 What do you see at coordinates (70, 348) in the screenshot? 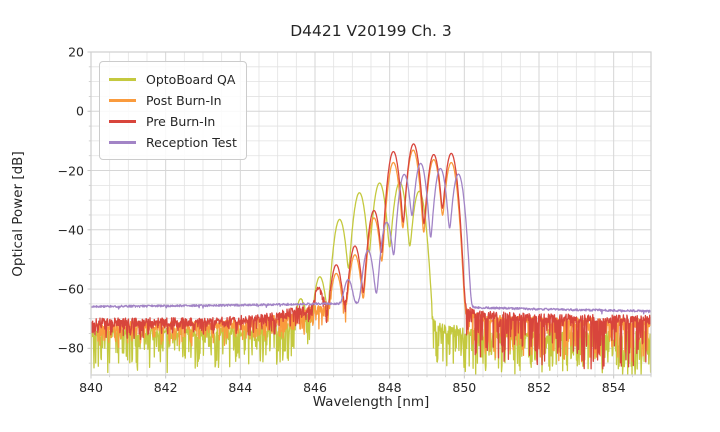
I see `y-tick-label: −80` at bounding box center [70, 348].